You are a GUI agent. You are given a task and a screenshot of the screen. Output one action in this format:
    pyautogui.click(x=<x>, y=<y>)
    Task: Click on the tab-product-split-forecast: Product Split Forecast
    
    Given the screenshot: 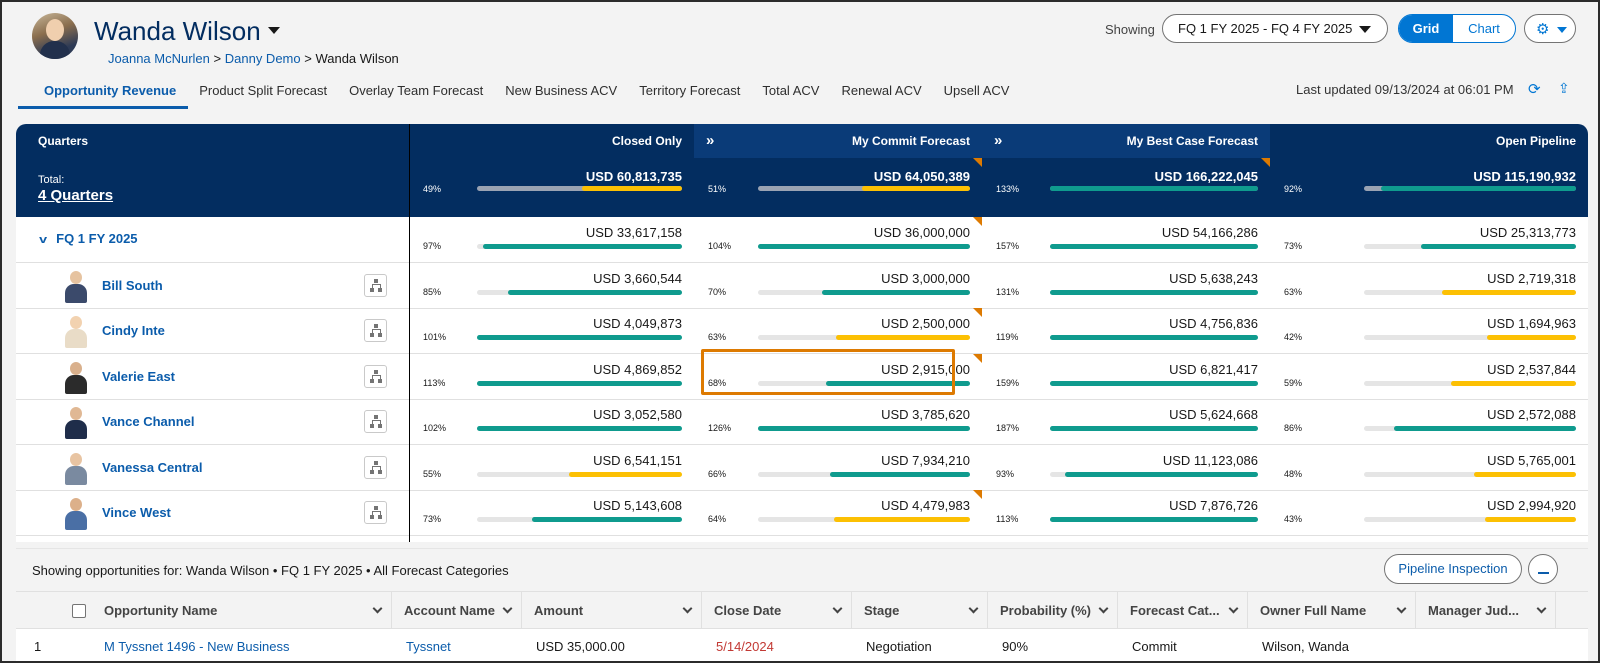 What is the action you would take?
    pyautogui.click(x=263, y=90)
    